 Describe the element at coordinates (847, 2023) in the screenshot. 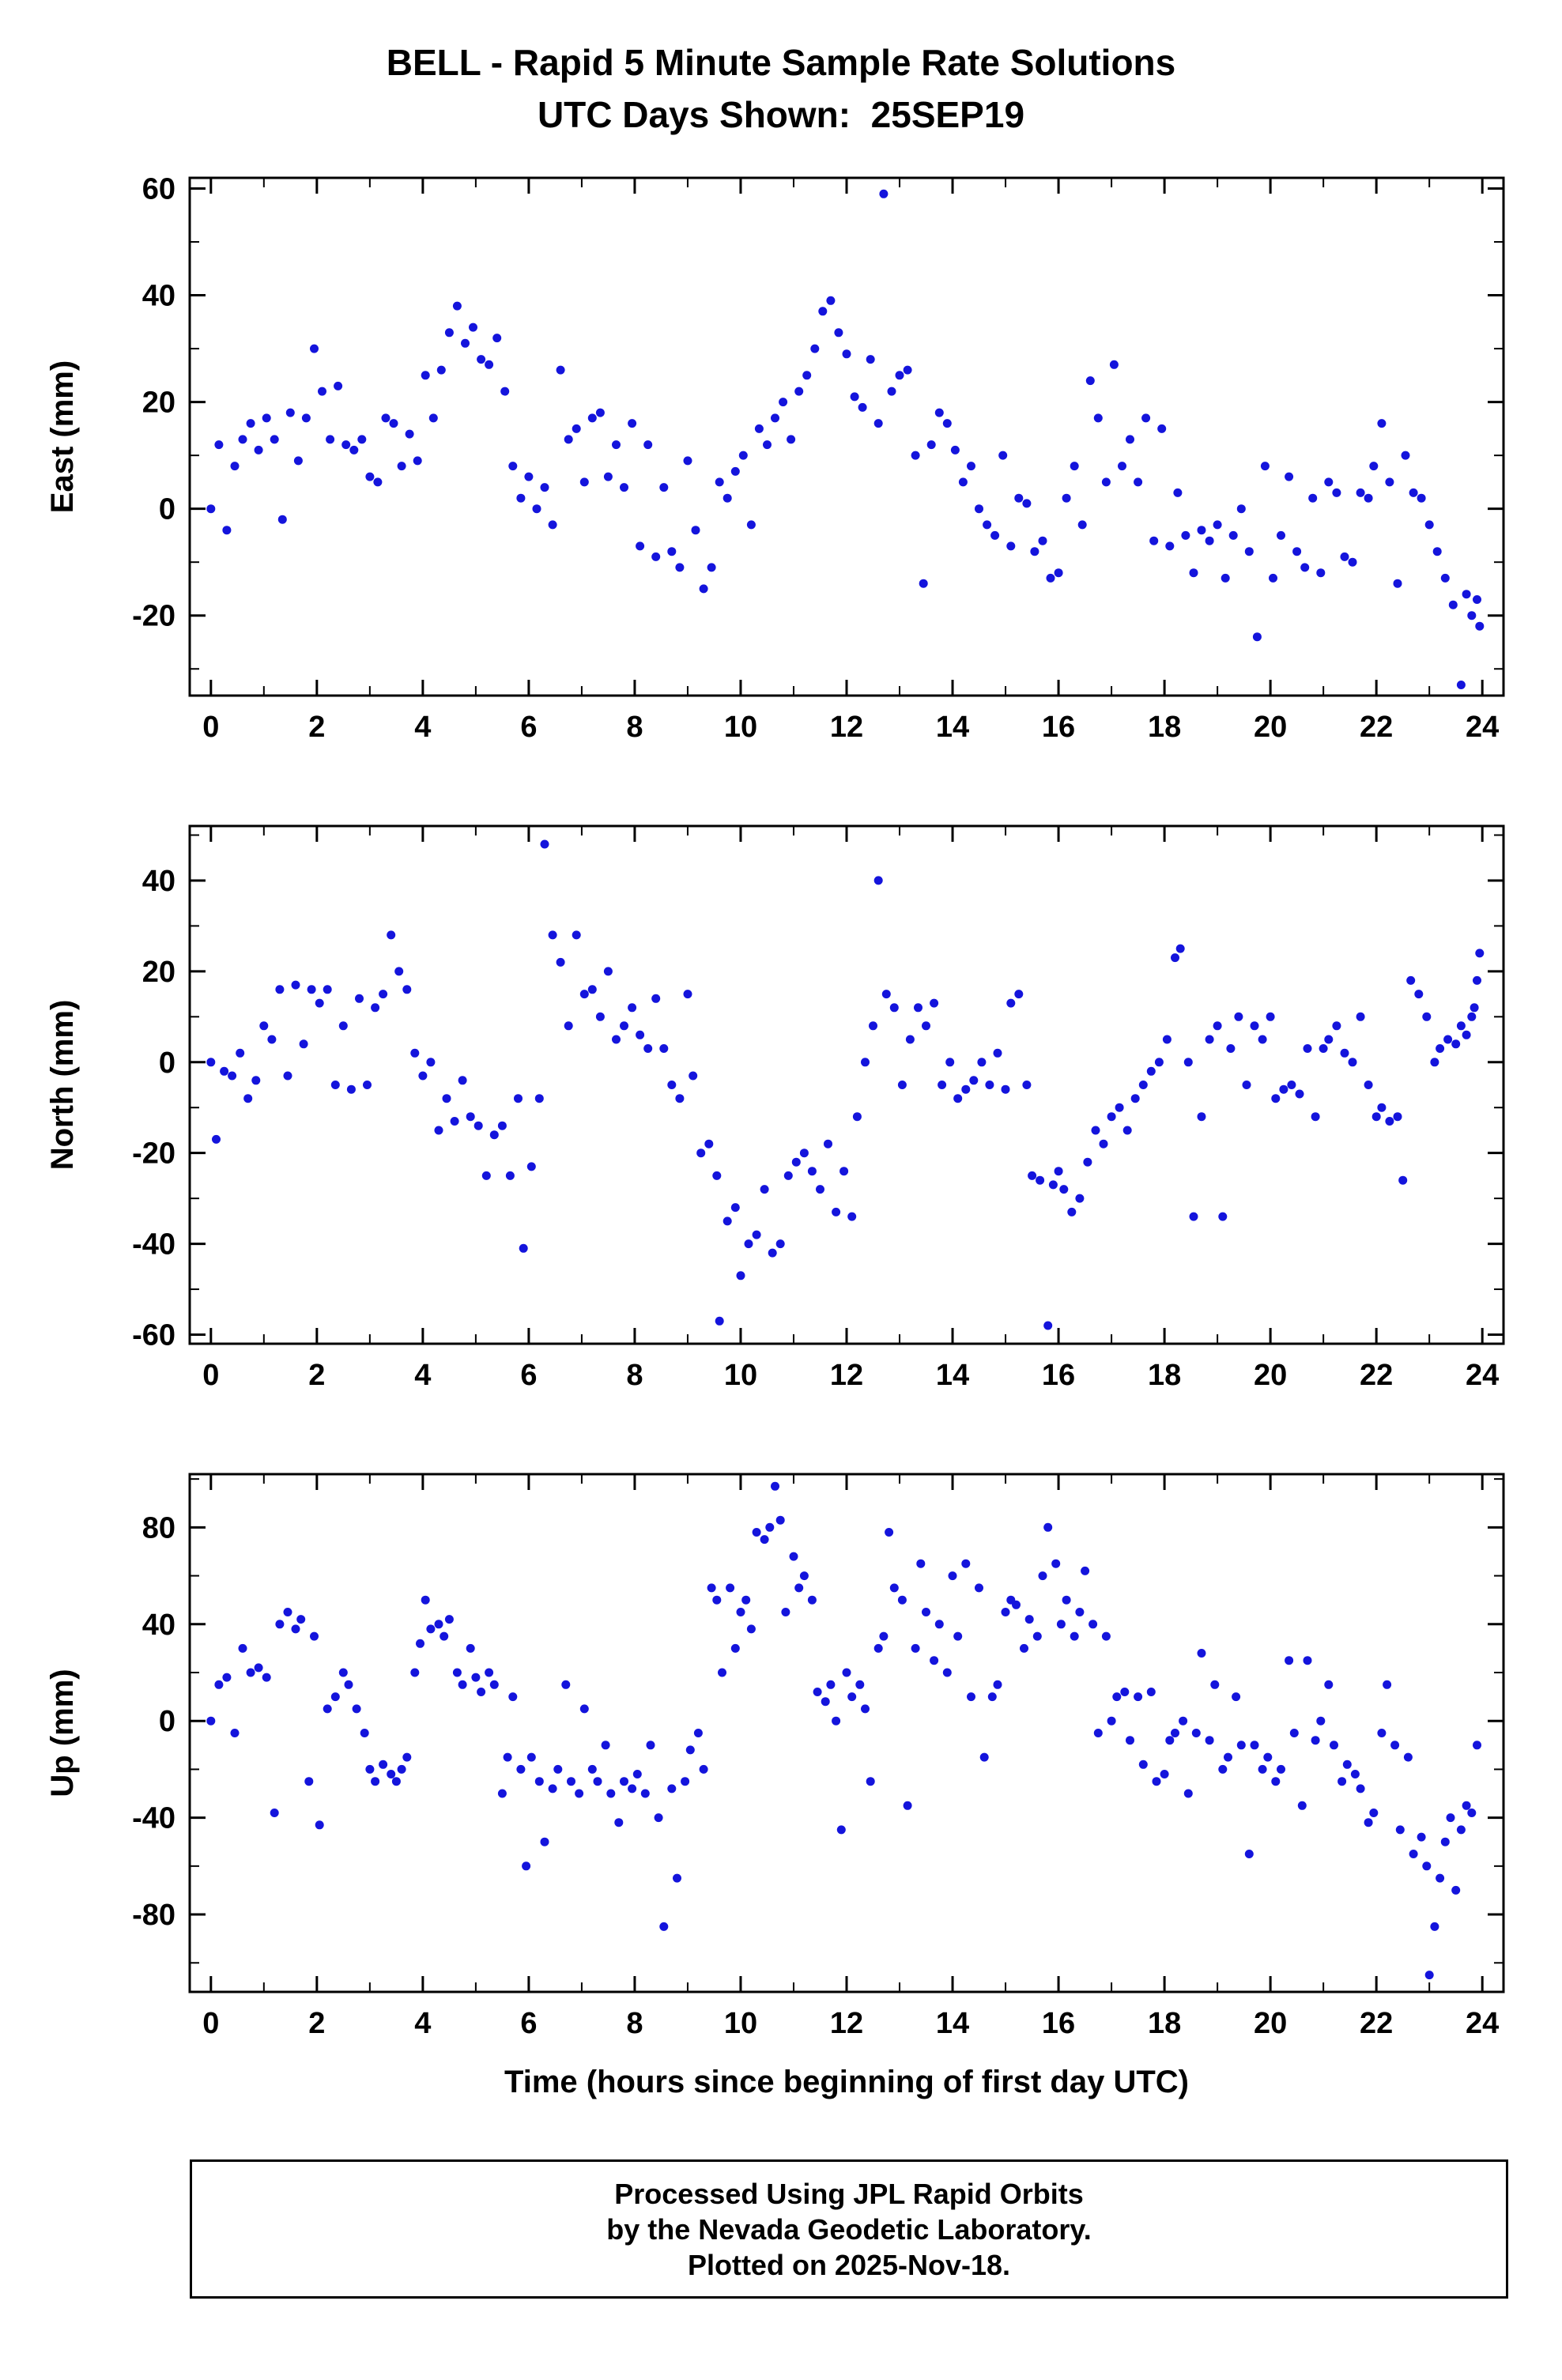

I see `x-tick-label: 12` at that location.